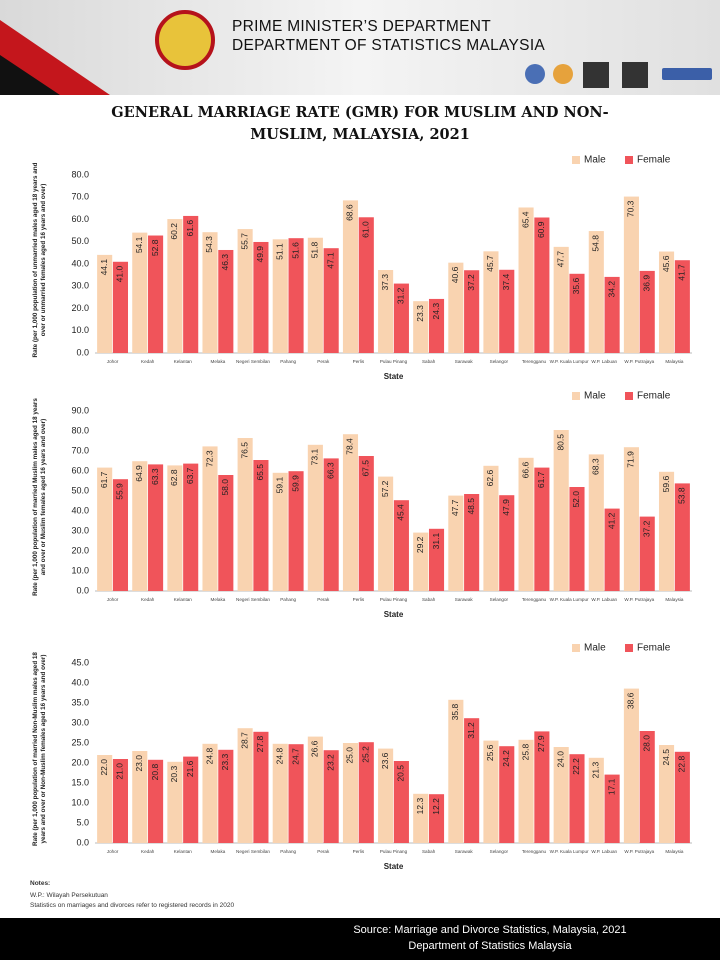 This screenshot has height=960, width=720. What do you see at coordinates (631, 208) in the screenshot?
I see `value-label: 70.3` at bounding box center [631, 208].